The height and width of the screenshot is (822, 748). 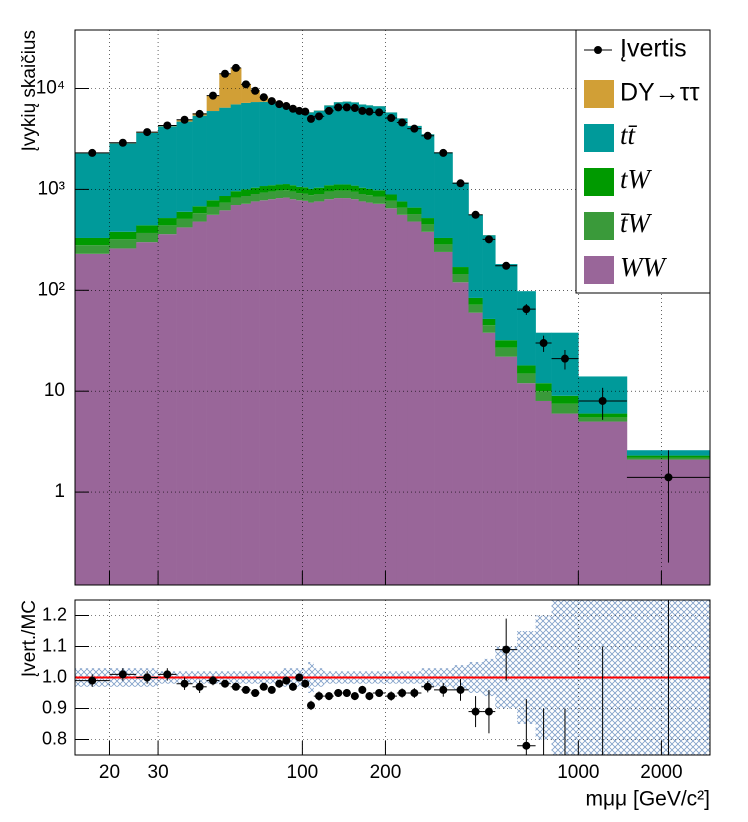 I want to click on legend-marker, so click(x=598, y=50).